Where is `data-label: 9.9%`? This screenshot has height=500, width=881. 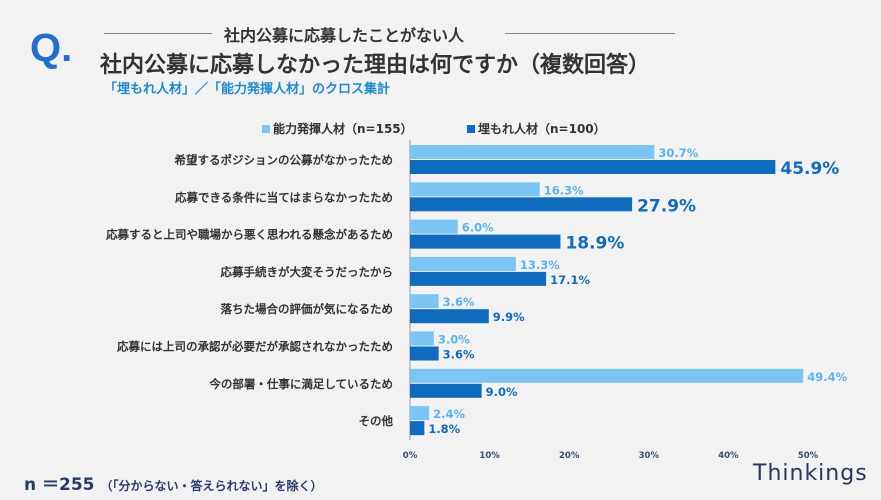 data-label: 9.9% is located at coordinates (509, 317).